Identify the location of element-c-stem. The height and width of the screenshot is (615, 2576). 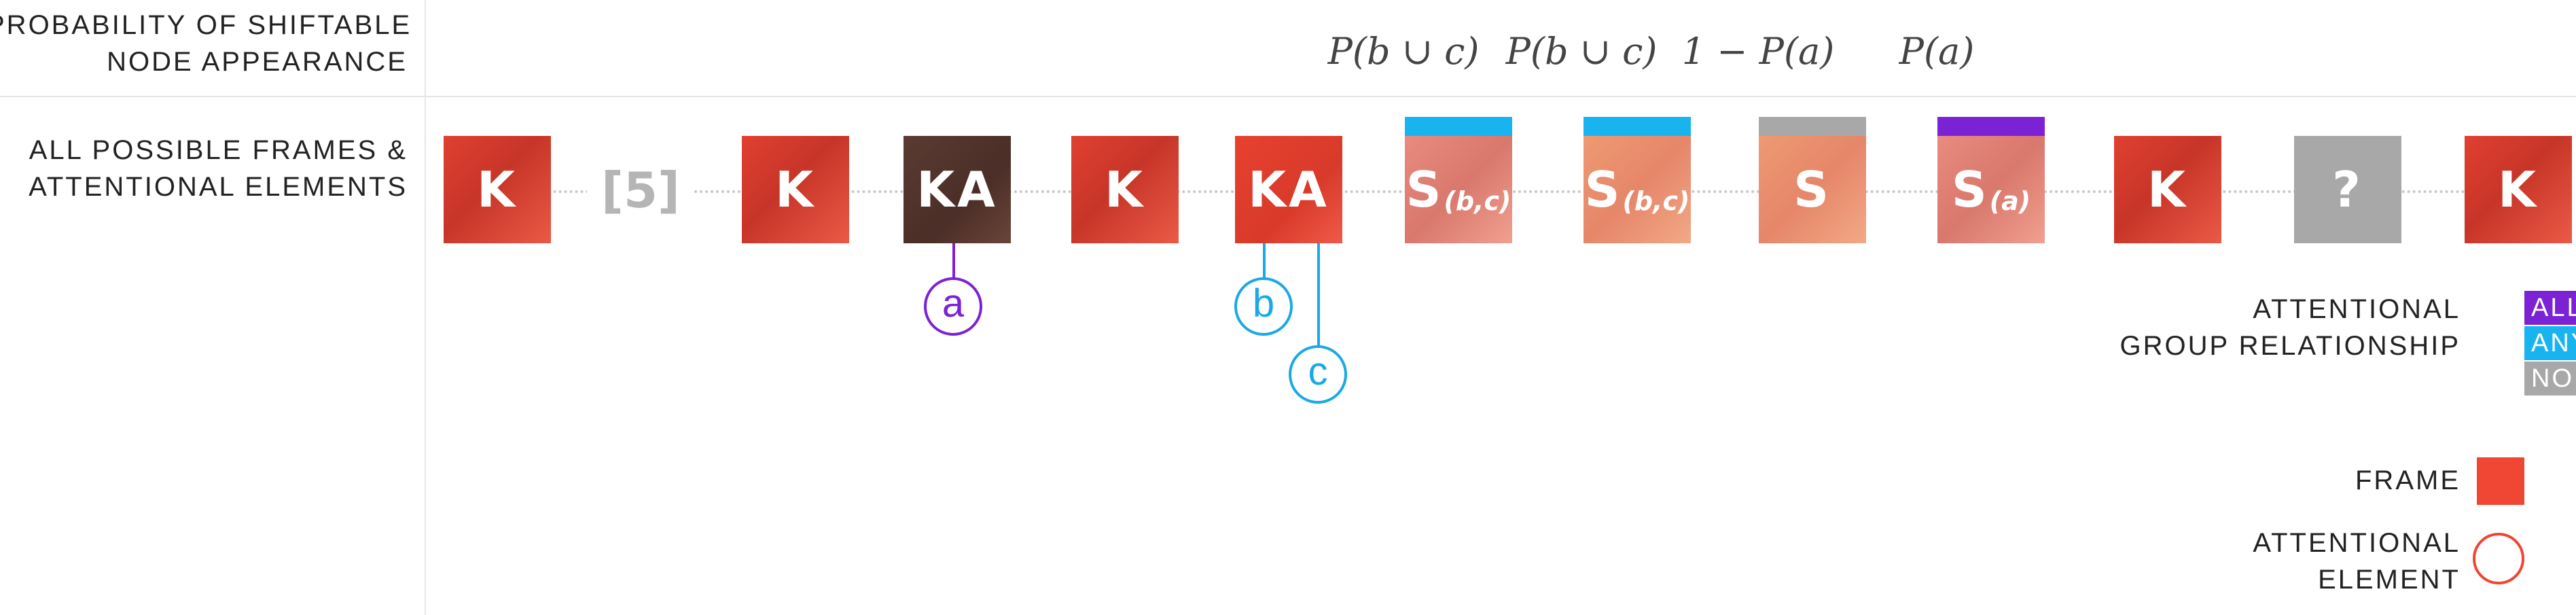
(1319, 295).